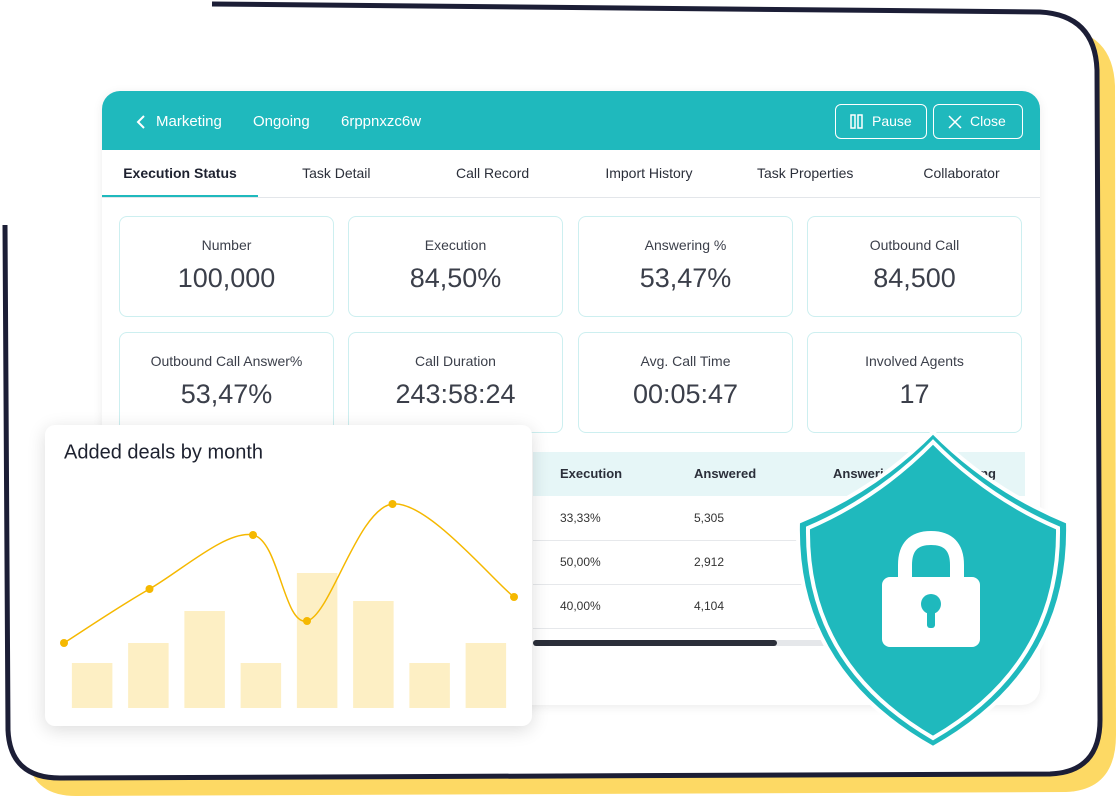 This screenshot has width=1120, height=800. What do you see at coordinates (914, 278) in the screenshot?
I see `stat-value: 84,500` at bounding box center [914, 278].